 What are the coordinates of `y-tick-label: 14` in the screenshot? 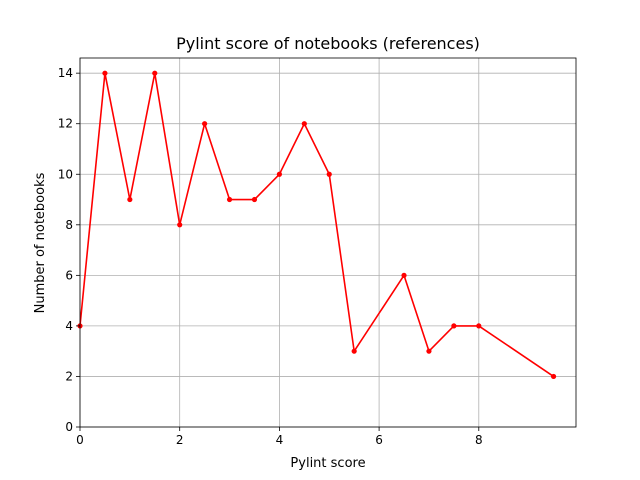 It's located at (65, 73).